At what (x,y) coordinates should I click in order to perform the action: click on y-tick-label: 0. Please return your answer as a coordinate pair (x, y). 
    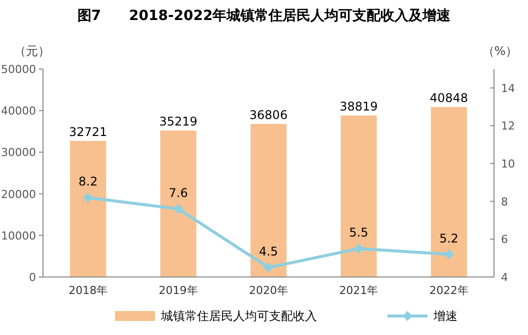
    Looking at the image, I should click on (32, 277).